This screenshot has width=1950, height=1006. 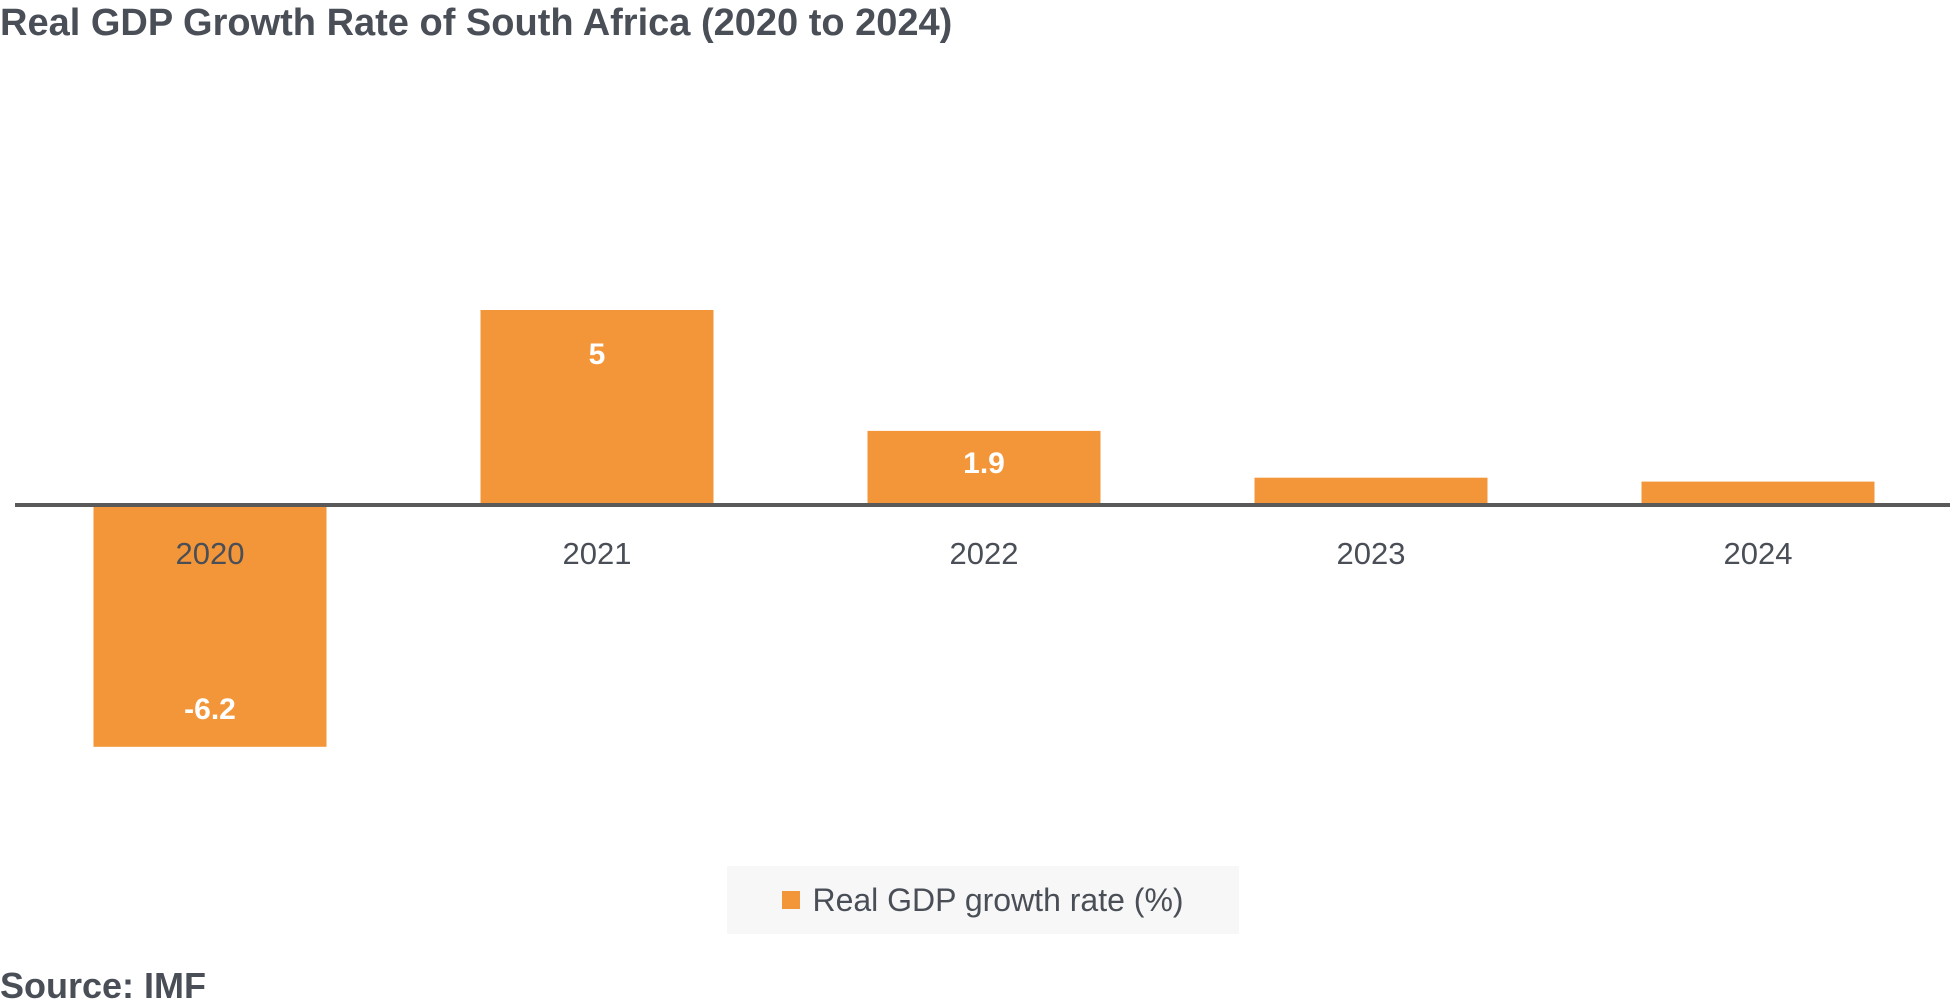 I want to click on x-tick-label-2022: 2022, so click(x=984, y=553).